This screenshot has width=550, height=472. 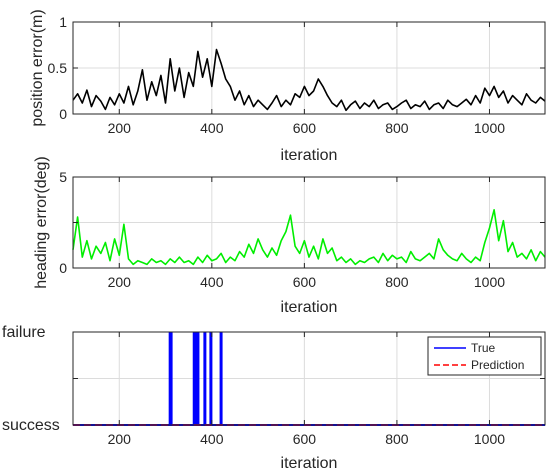 What do you see at coordinates (41, 222) in the screenshot?
I see `y-axis-label: heading error(deg)` at bounding box center [41, 222].